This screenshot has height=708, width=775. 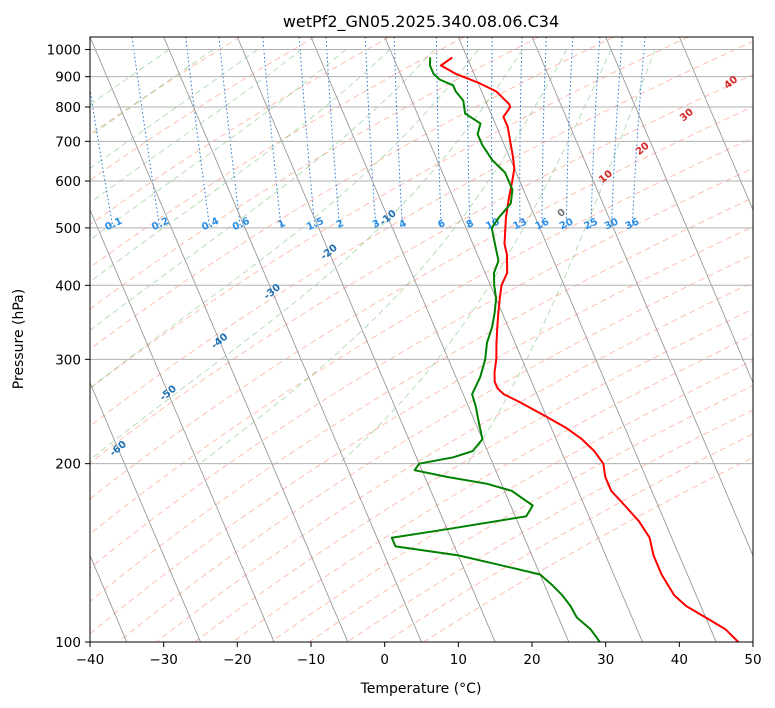 What do you see at coordinates (68, 78) in the screenshot?
I see `y-tick-label: 900` at bounding box center [68, 78].